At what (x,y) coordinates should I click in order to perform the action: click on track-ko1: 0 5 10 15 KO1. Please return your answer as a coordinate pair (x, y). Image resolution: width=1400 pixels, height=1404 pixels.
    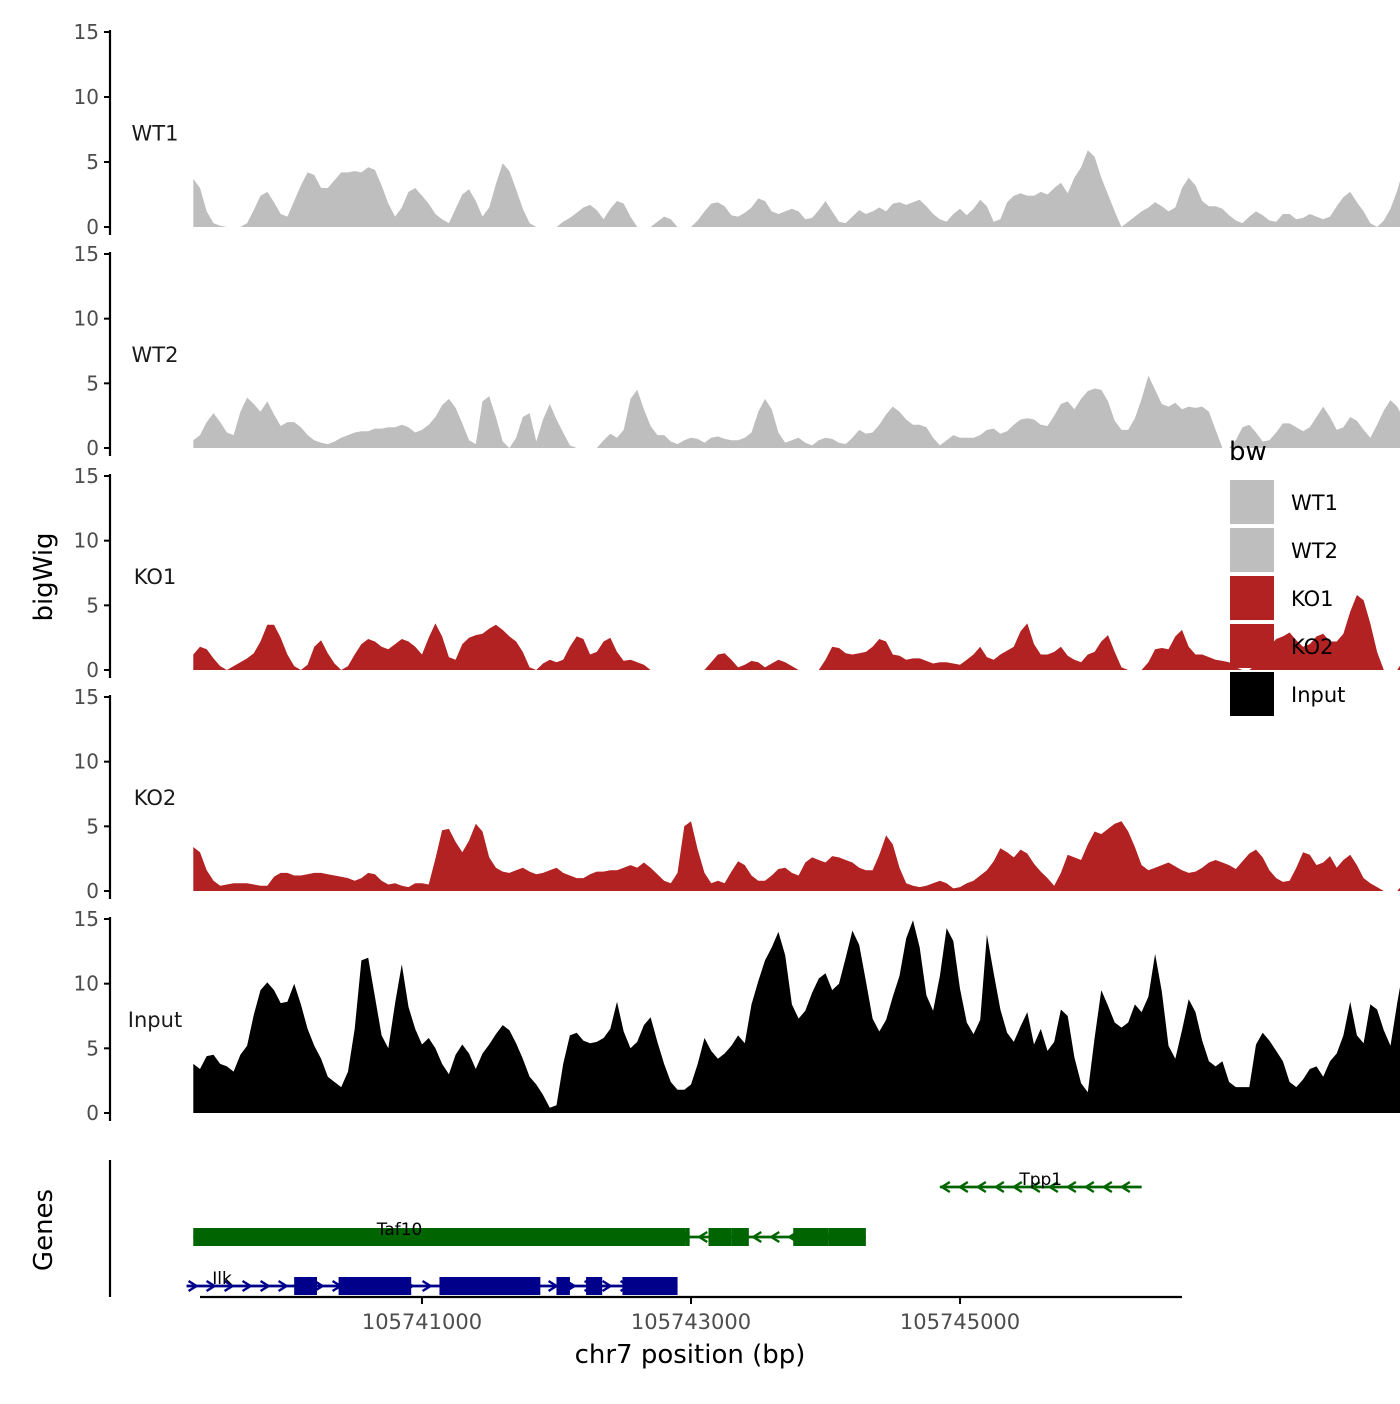
    Looking at the image, I should click on (737, 573).